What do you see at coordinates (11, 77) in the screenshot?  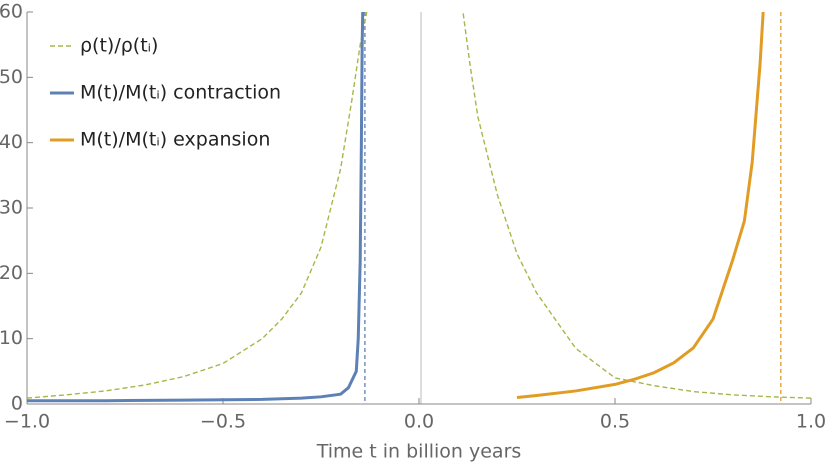 I see `y-tick-label: 50` at bounding box center [11, 77].